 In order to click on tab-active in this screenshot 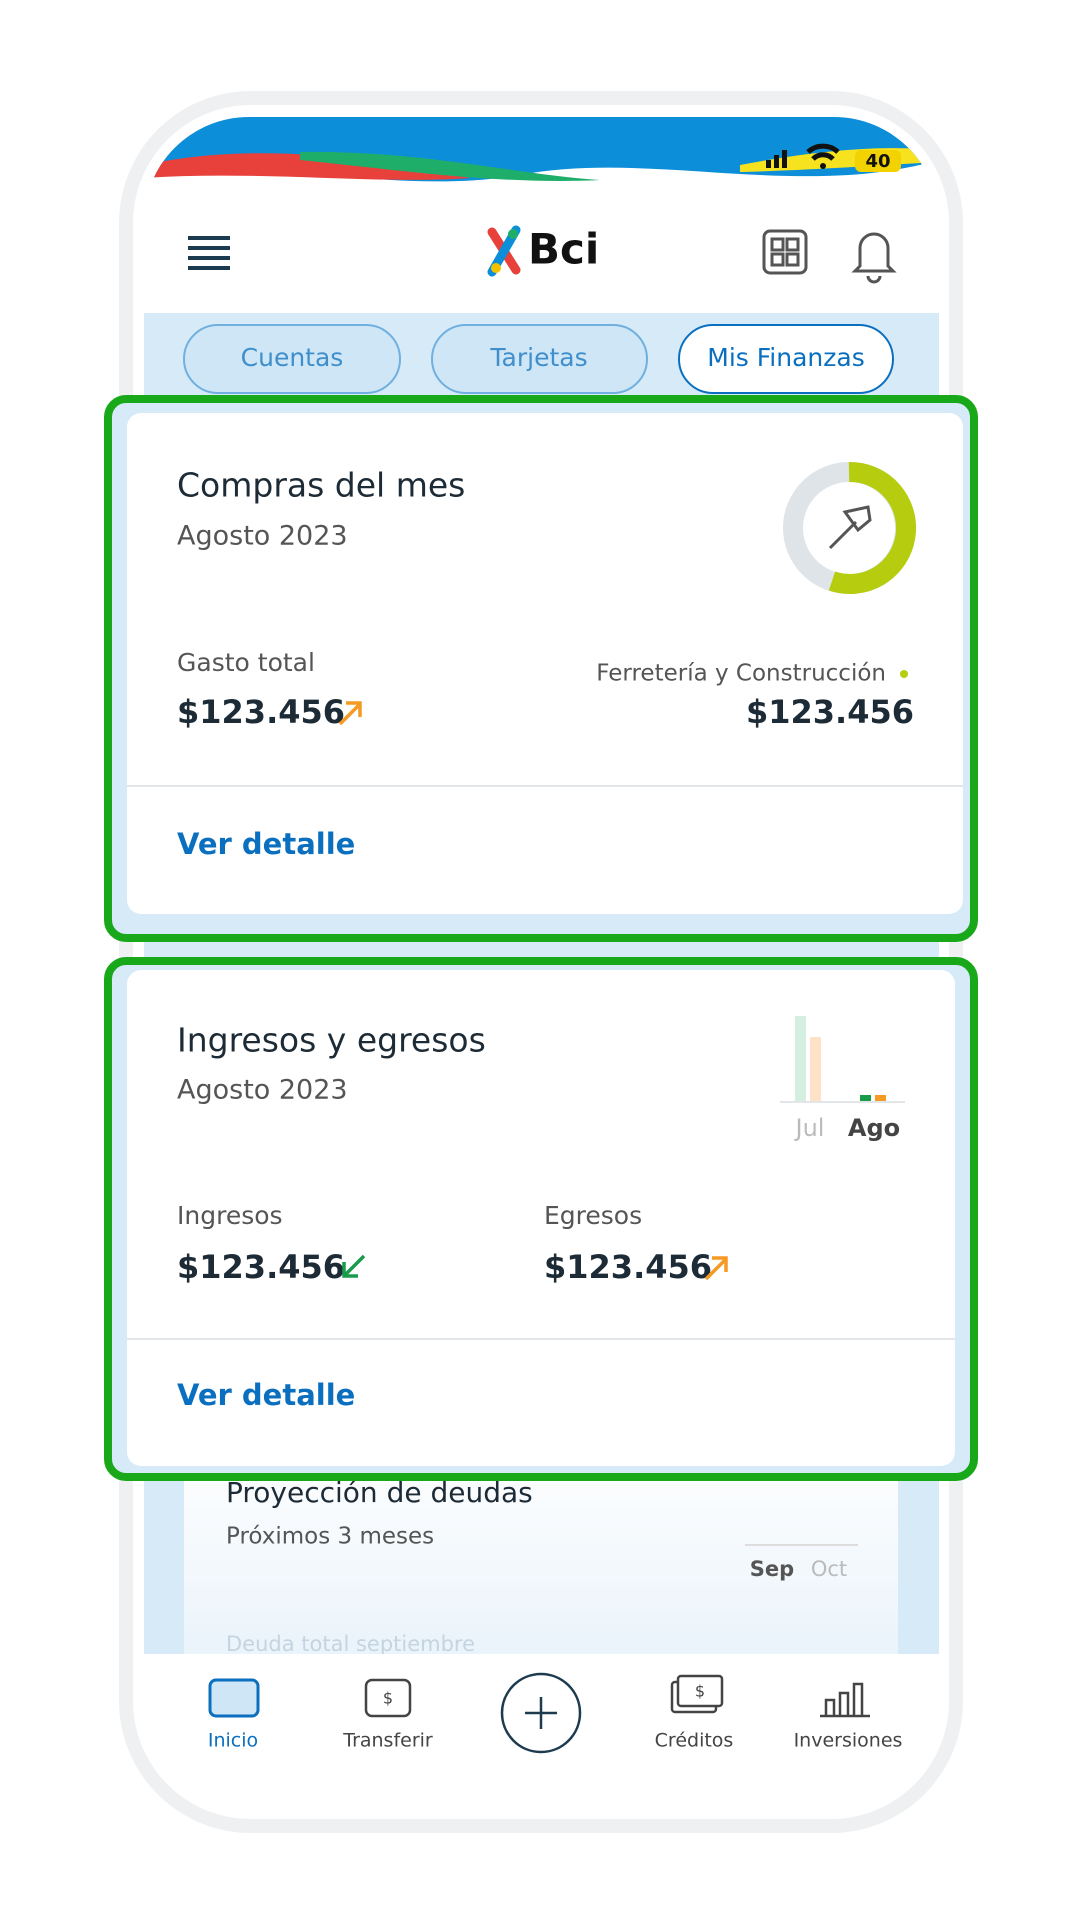, I will do `click(786, 359)`.